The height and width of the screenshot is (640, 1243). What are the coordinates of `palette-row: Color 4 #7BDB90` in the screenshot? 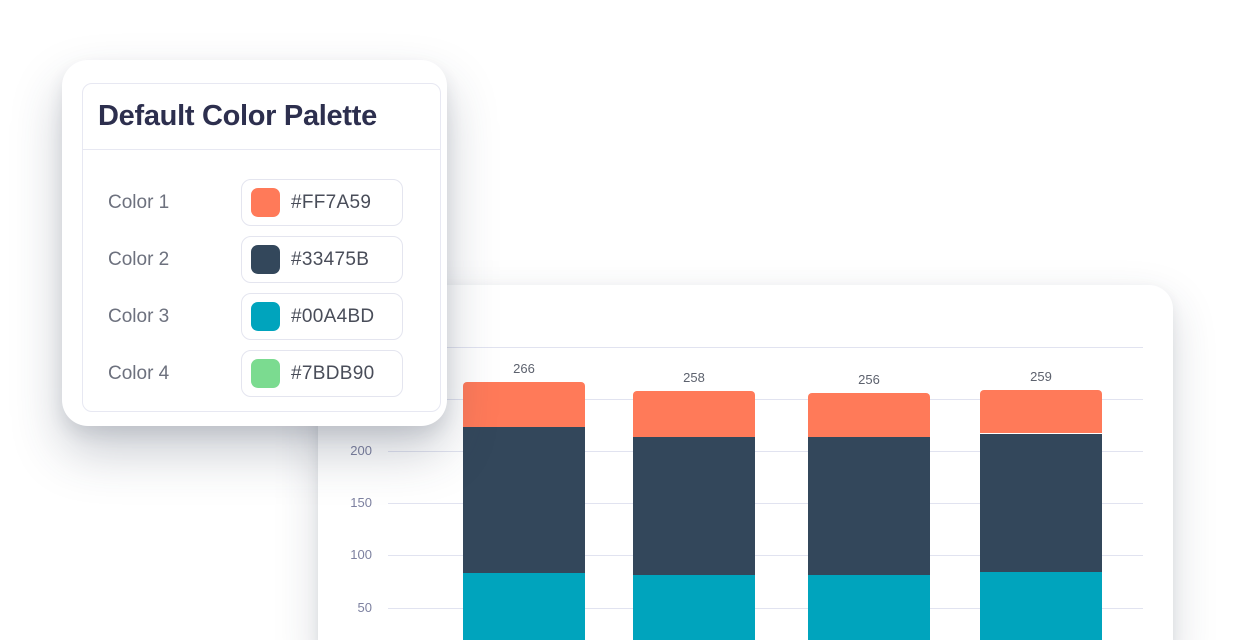 It's located at (261, 373).